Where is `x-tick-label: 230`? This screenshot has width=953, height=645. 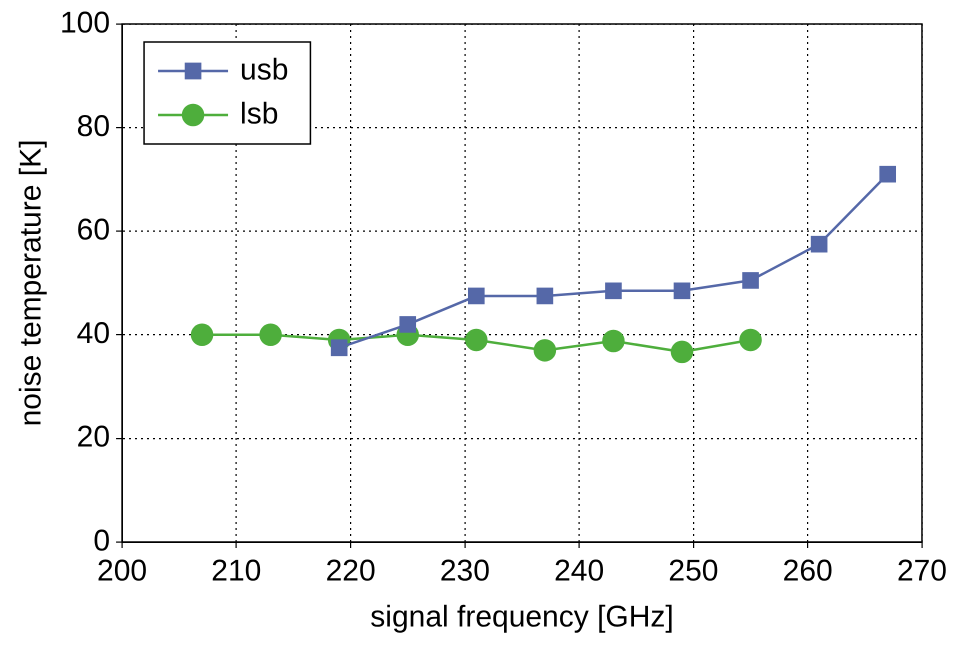 x-tick-label: 230 is located at coordinates (465, 571).